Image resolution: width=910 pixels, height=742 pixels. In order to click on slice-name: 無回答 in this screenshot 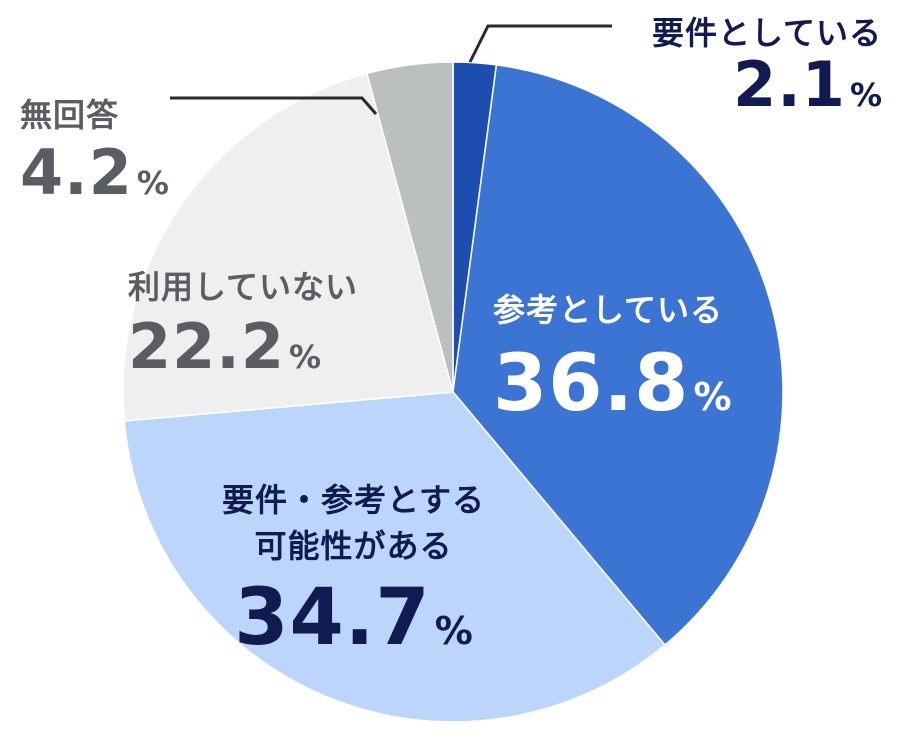, I will do `click(70, 115)`.